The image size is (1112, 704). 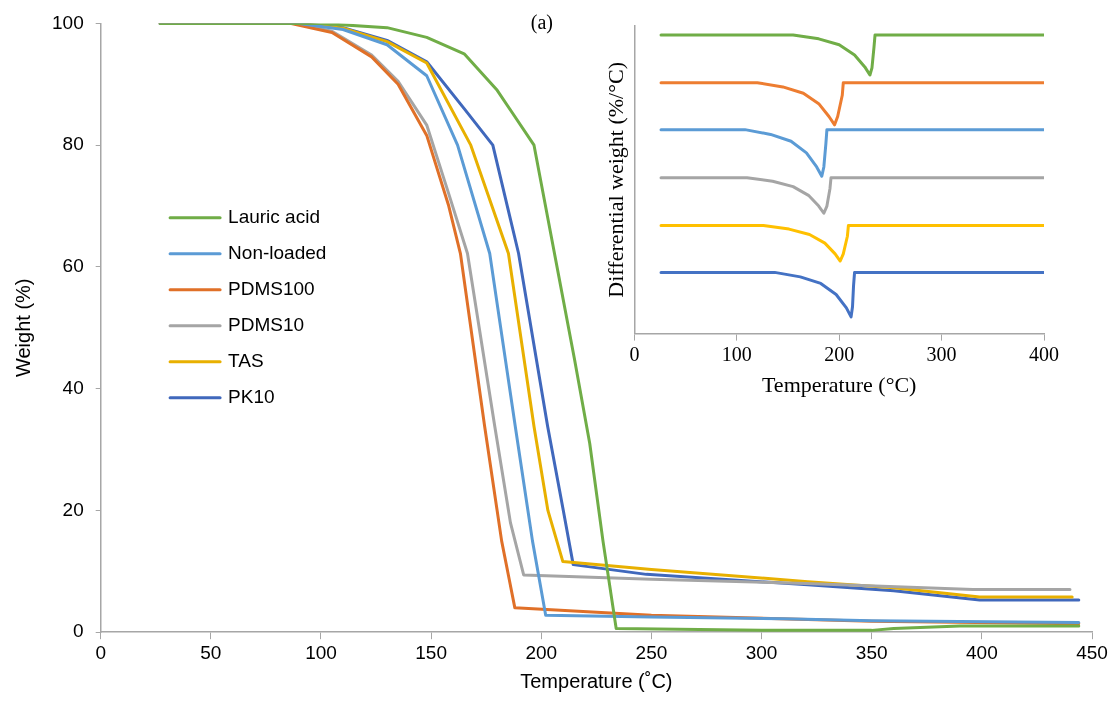 What do you see at coordinates (596, 680) in the screenshot?
I see `x-axis-title: Temperature (˚C)` at bounding box center [596, 680].